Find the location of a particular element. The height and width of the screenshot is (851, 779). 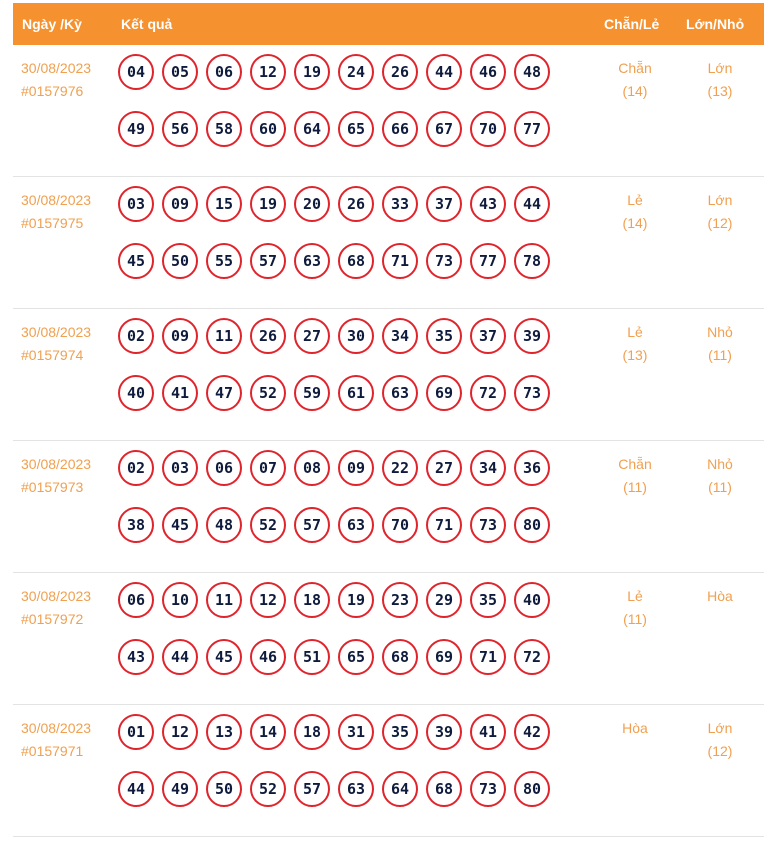

header-chan-le: Chẵn/Lẻ is located at coordinates (632, 24).